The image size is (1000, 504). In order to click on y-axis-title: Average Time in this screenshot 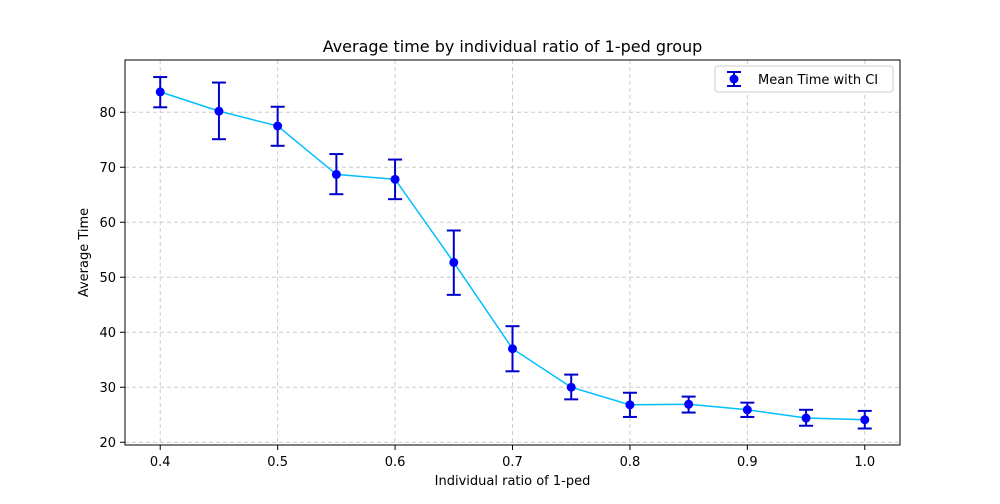, I will do `click(84, 252)`.